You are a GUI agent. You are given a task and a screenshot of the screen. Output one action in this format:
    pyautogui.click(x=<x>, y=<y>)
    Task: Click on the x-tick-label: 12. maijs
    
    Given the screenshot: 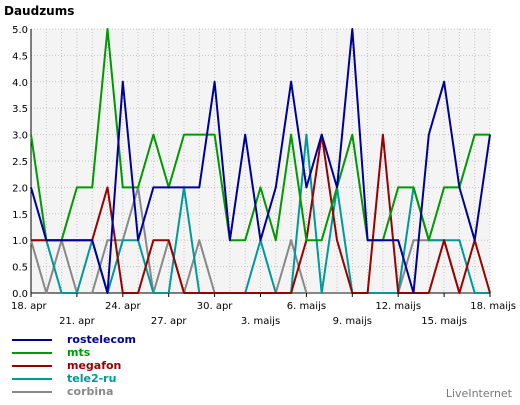 What is the action you would take?
    pyautogui.click(x=398, y=306)
    